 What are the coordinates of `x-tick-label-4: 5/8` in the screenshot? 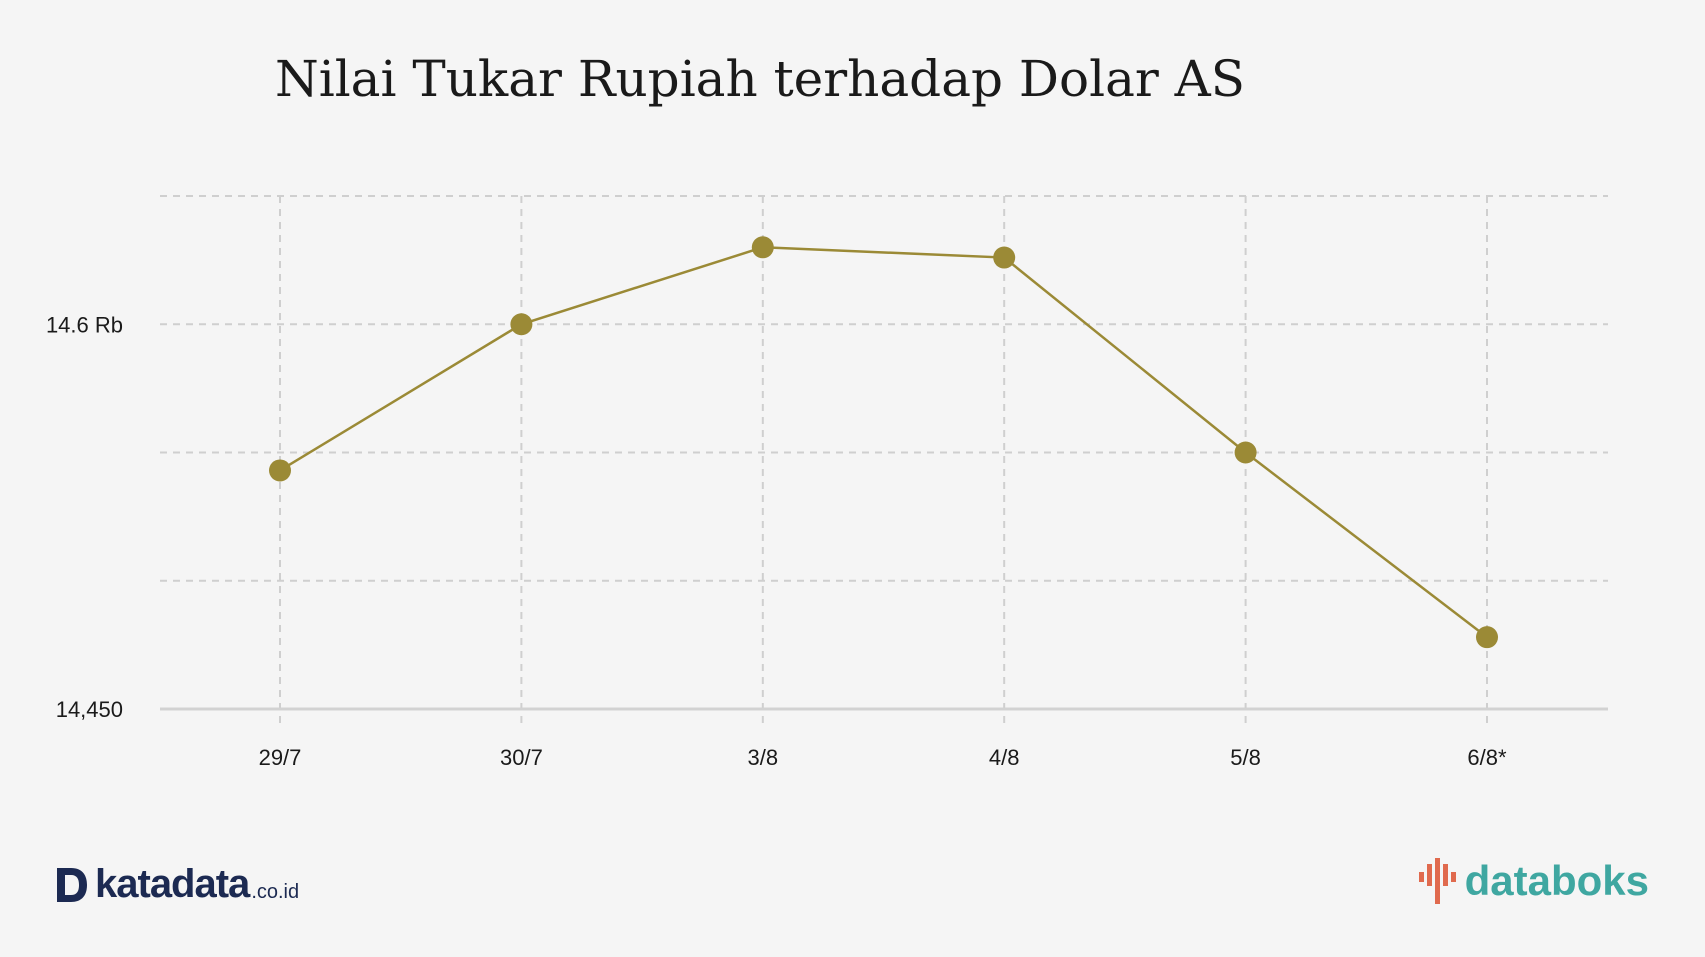 It's located at (1245, 757).